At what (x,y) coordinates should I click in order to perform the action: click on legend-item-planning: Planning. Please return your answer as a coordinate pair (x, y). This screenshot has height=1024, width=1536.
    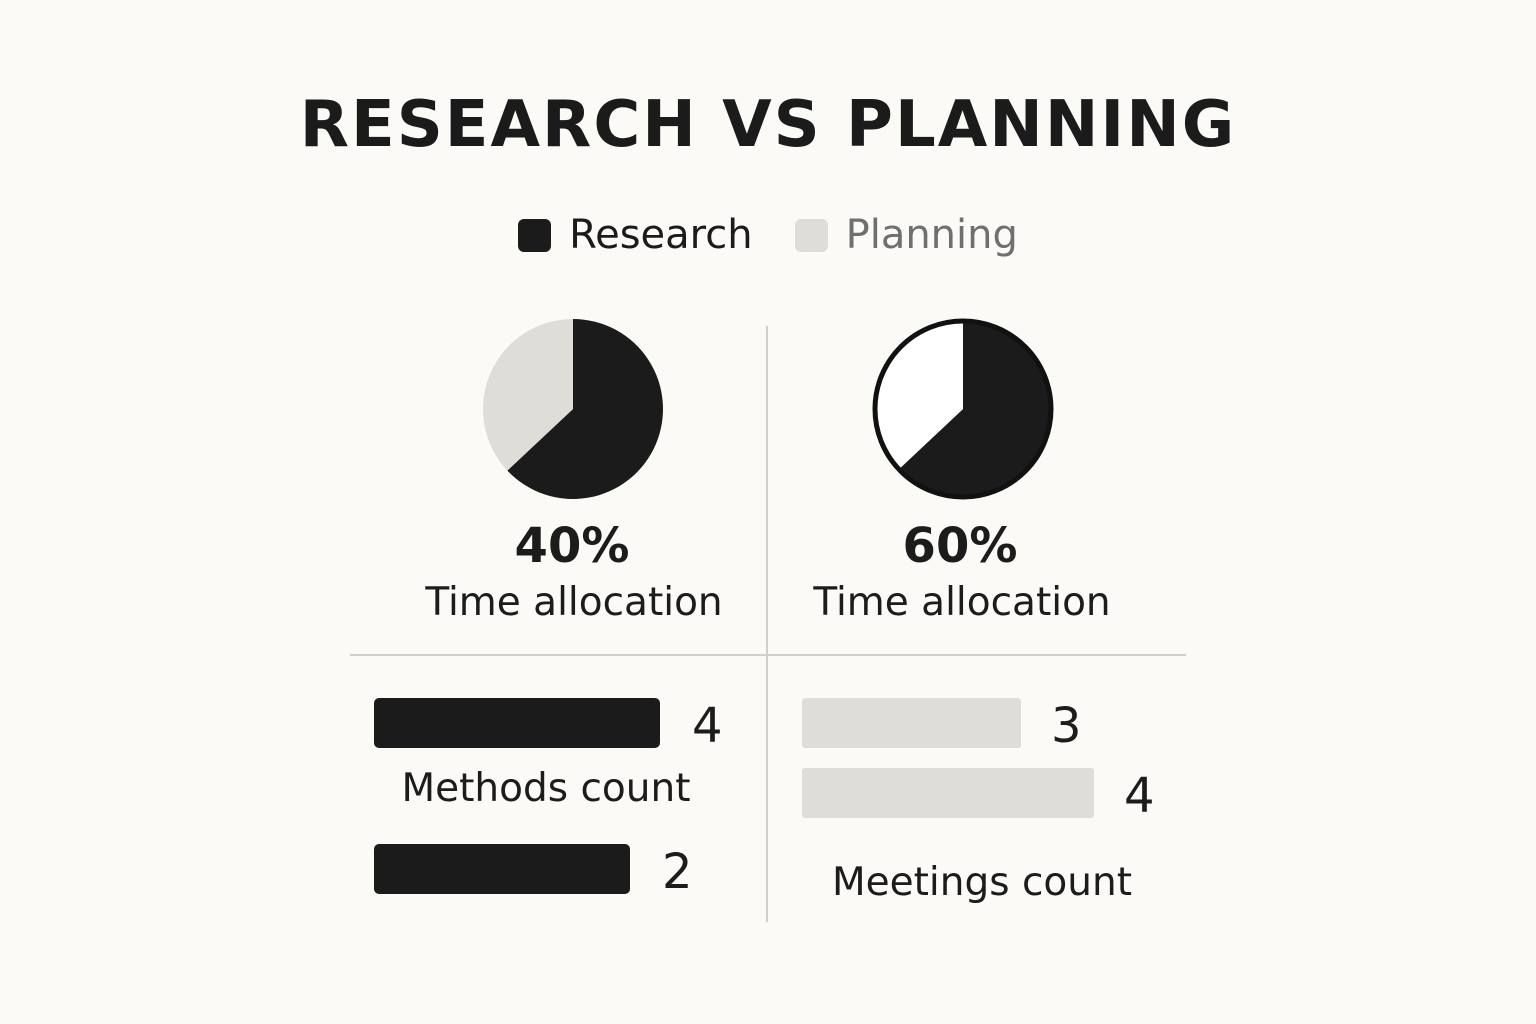
    Looking at the image, I should click on (906, 235).